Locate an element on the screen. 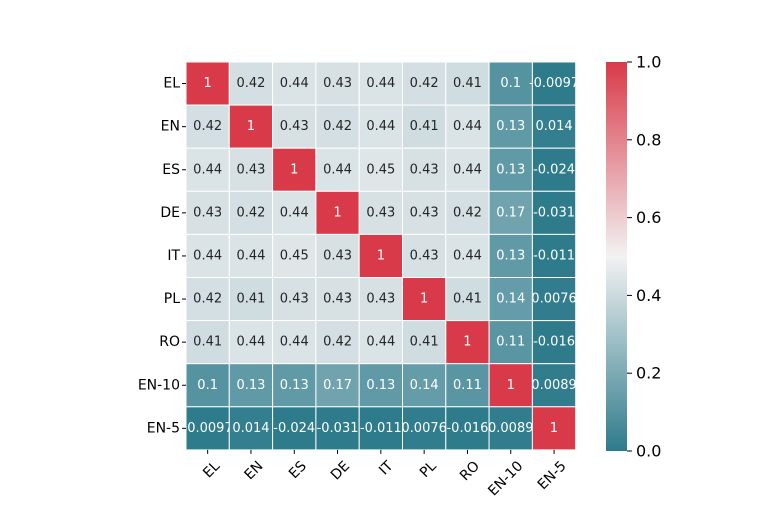 Image resolution: width=772 pixels, height=515 pixels. cell-value-label: -0.024 is located at coordinates (554, 169).